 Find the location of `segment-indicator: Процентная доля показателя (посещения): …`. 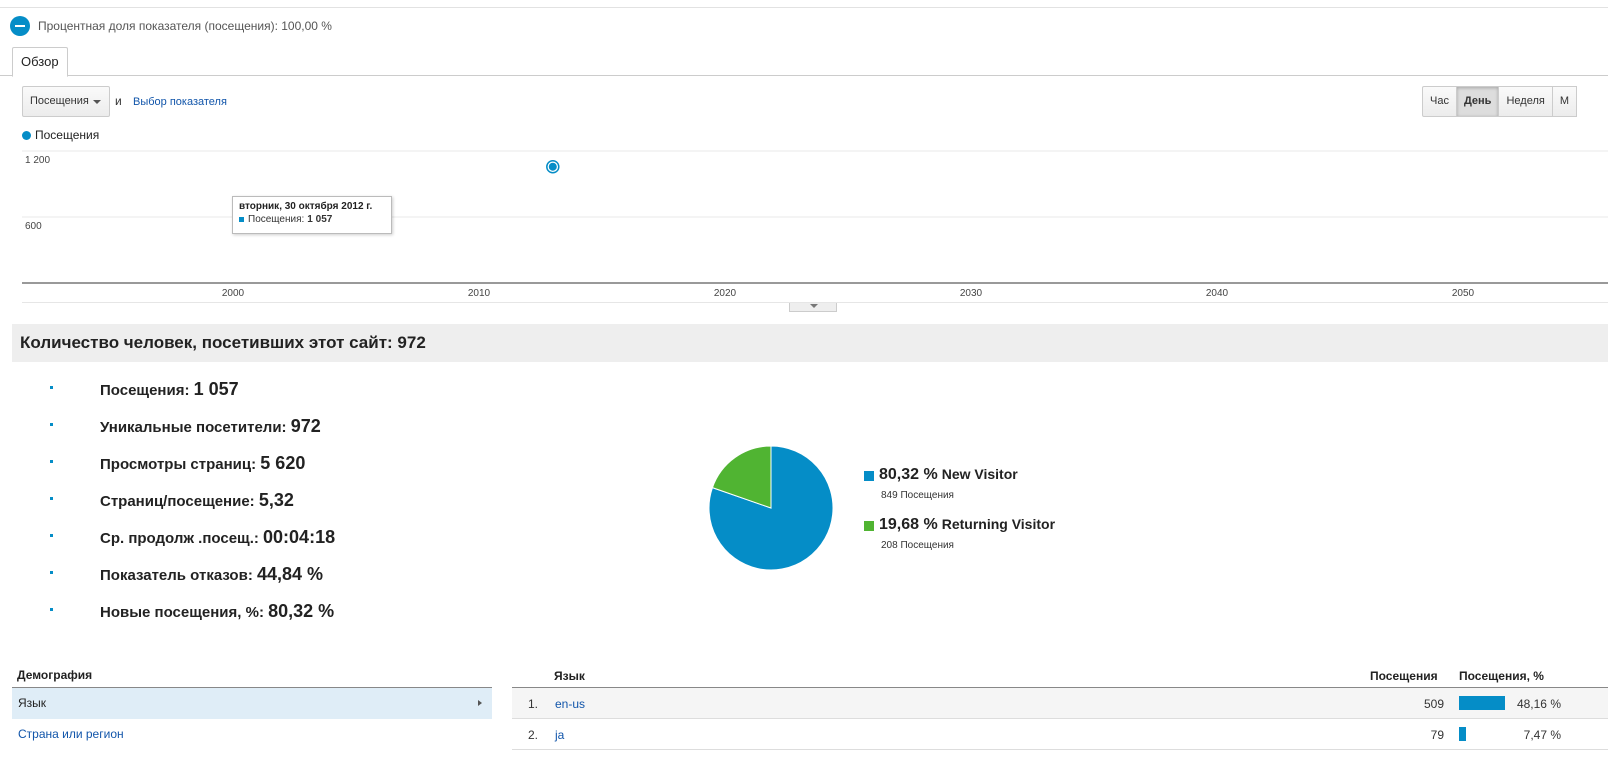

segment-indicator: Процентная доля показателя (посещения): … is located at coordinates (171, 26).